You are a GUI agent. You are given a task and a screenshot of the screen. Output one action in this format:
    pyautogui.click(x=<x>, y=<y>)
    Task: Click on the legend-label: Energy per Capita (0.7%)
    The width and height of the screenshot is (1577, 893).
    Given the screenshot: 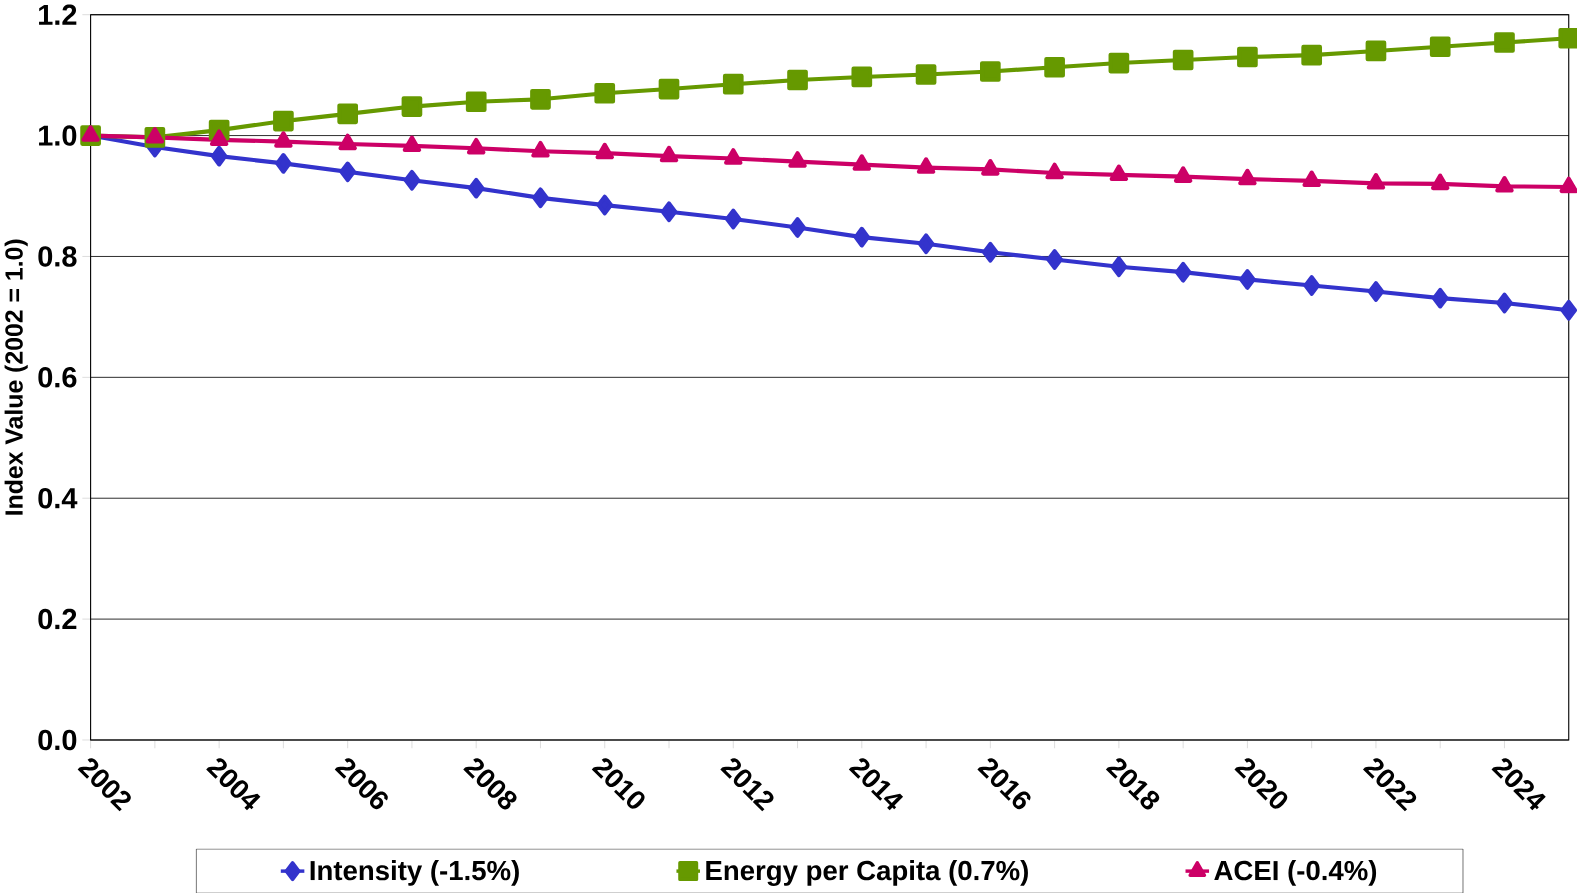 What is the action you would take?
    pyautogui.click(x=867, y=872)
    